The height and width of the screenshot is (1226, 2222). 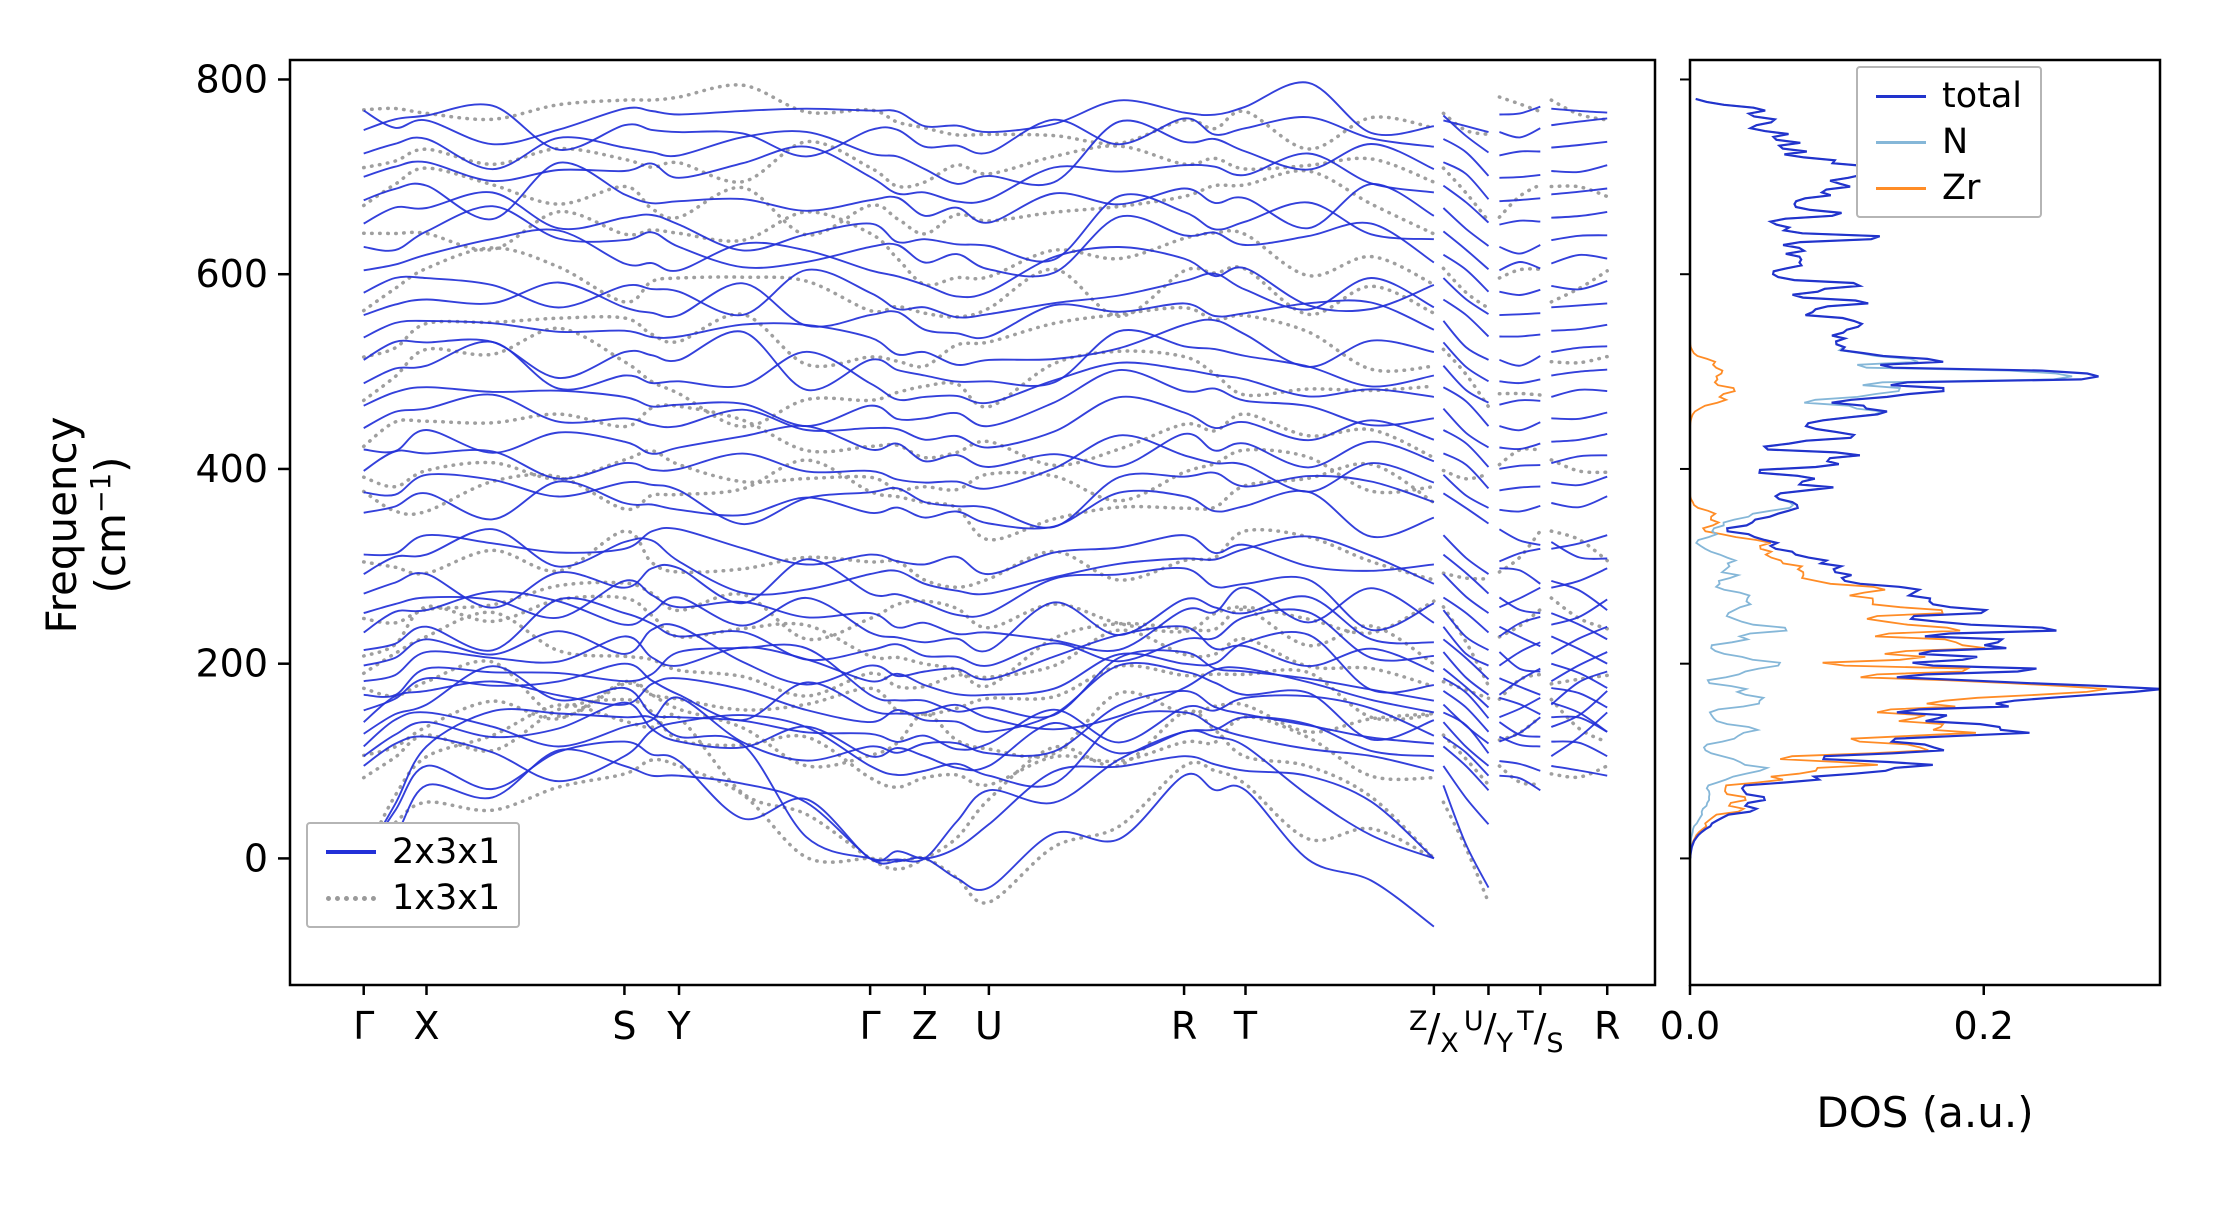 I want to click on y-axis-label-suffix: ), so click(x=110, y=464).